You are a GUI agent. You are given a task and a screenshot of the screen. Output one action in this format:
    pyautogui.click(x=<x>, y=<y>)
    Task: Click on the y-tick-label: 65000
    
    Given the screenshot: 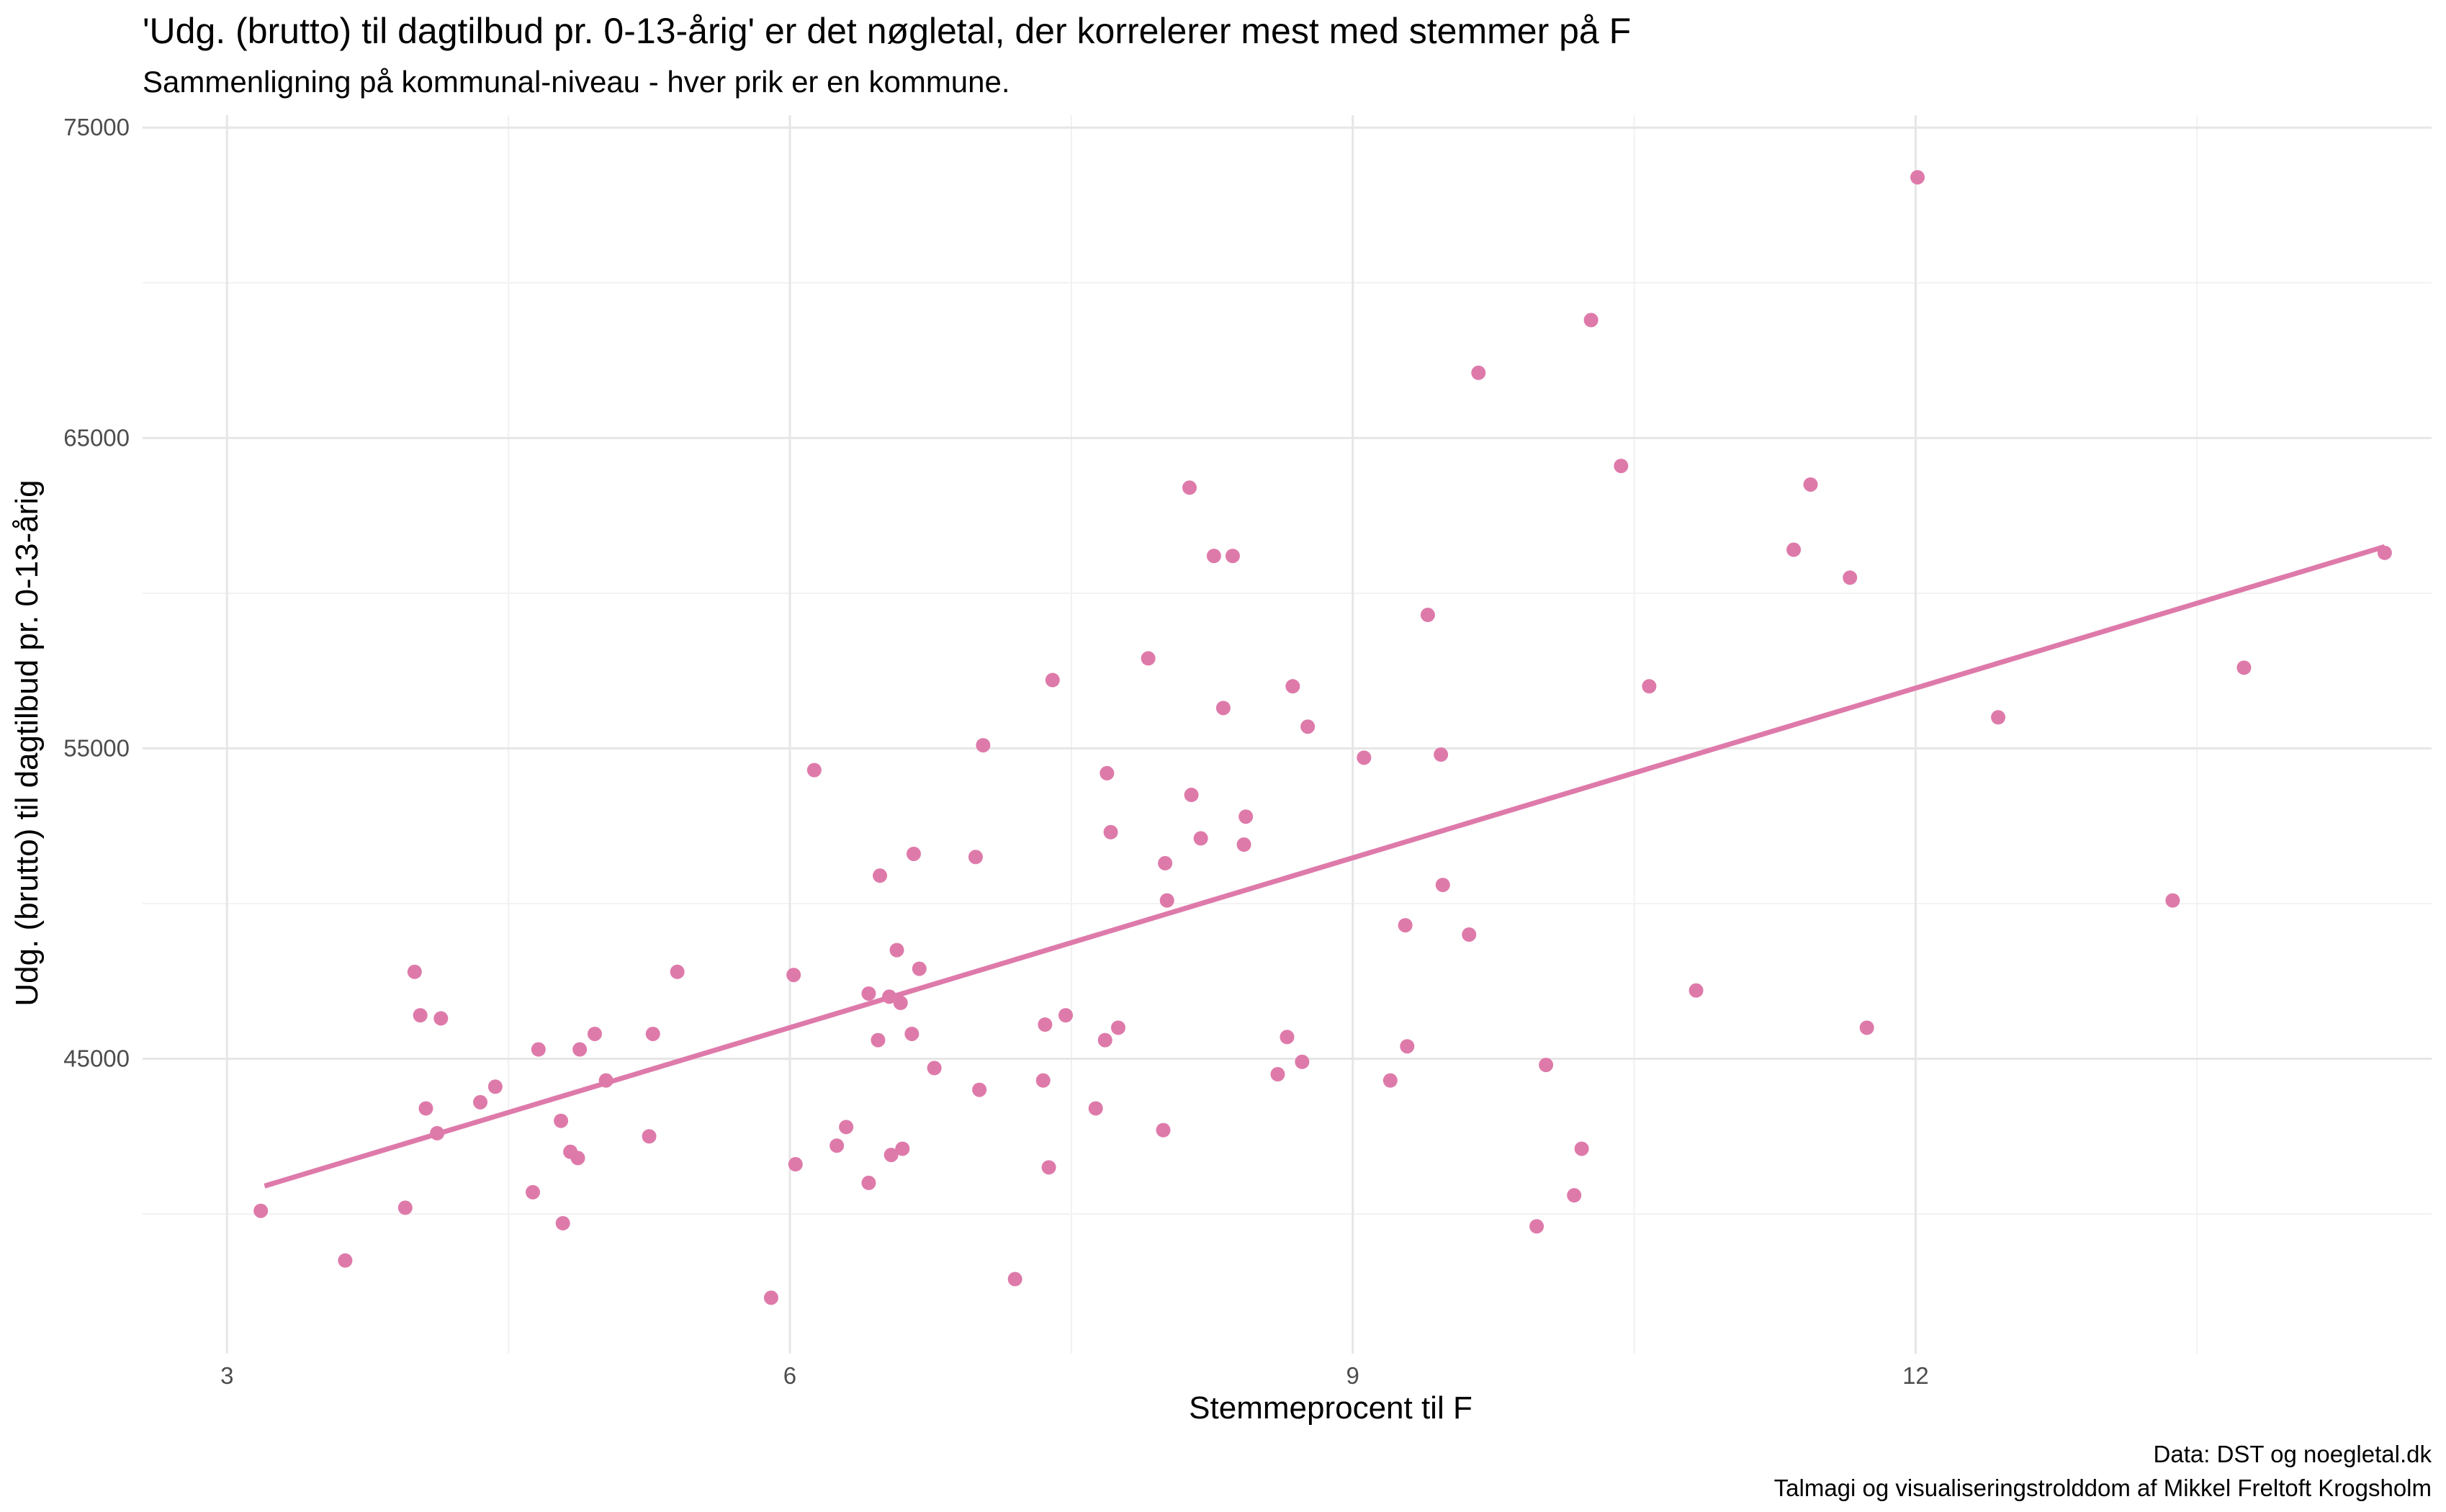 What is the action you would take?
    pyautogui.click(x=96, y=437)
    